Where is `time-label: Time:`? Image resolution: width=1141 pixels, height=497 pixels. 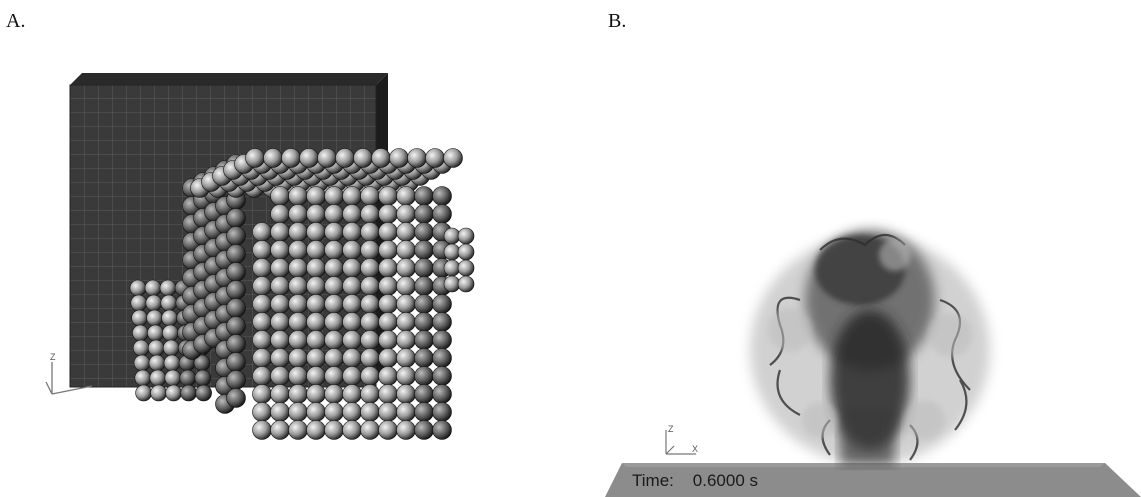
time-label: Time: is located at coordinates (653, 480).